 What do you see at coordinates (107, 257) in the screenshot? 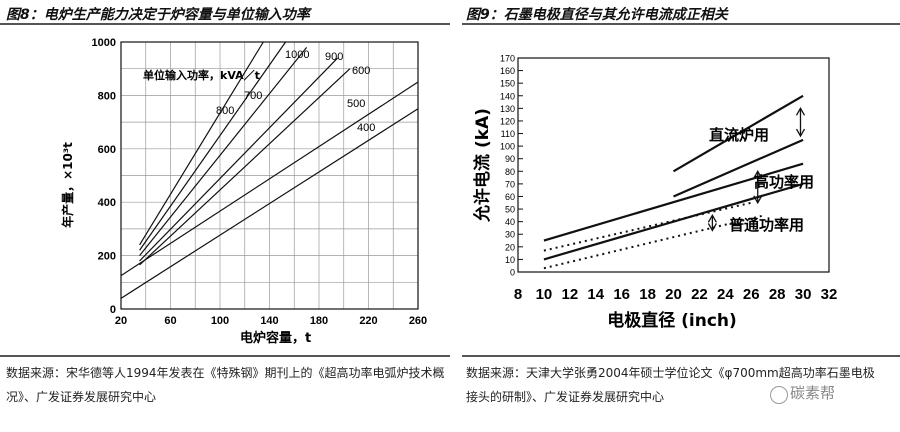
I see `y-tick-label: 200` at bounding box center [107, 257].